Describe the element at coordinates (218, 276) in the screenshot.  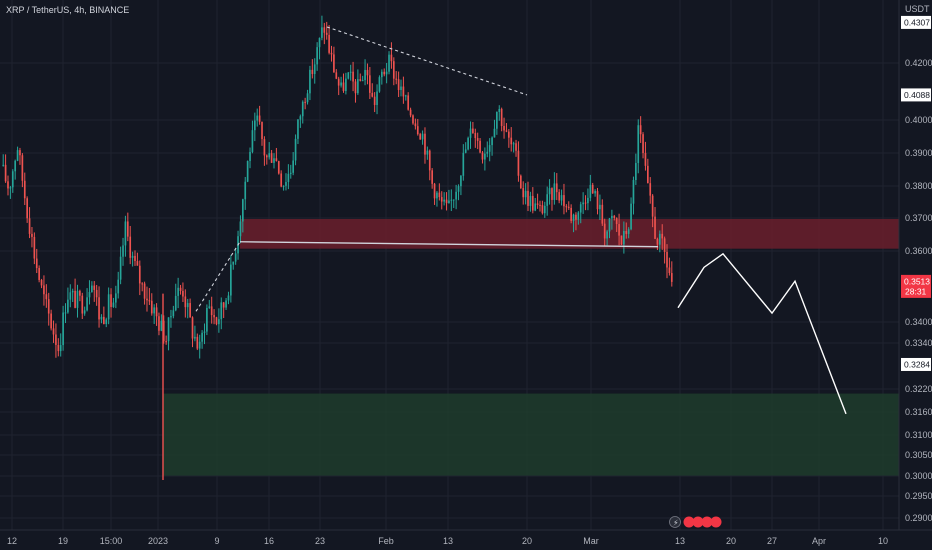
I see `support-trendline` at that location.